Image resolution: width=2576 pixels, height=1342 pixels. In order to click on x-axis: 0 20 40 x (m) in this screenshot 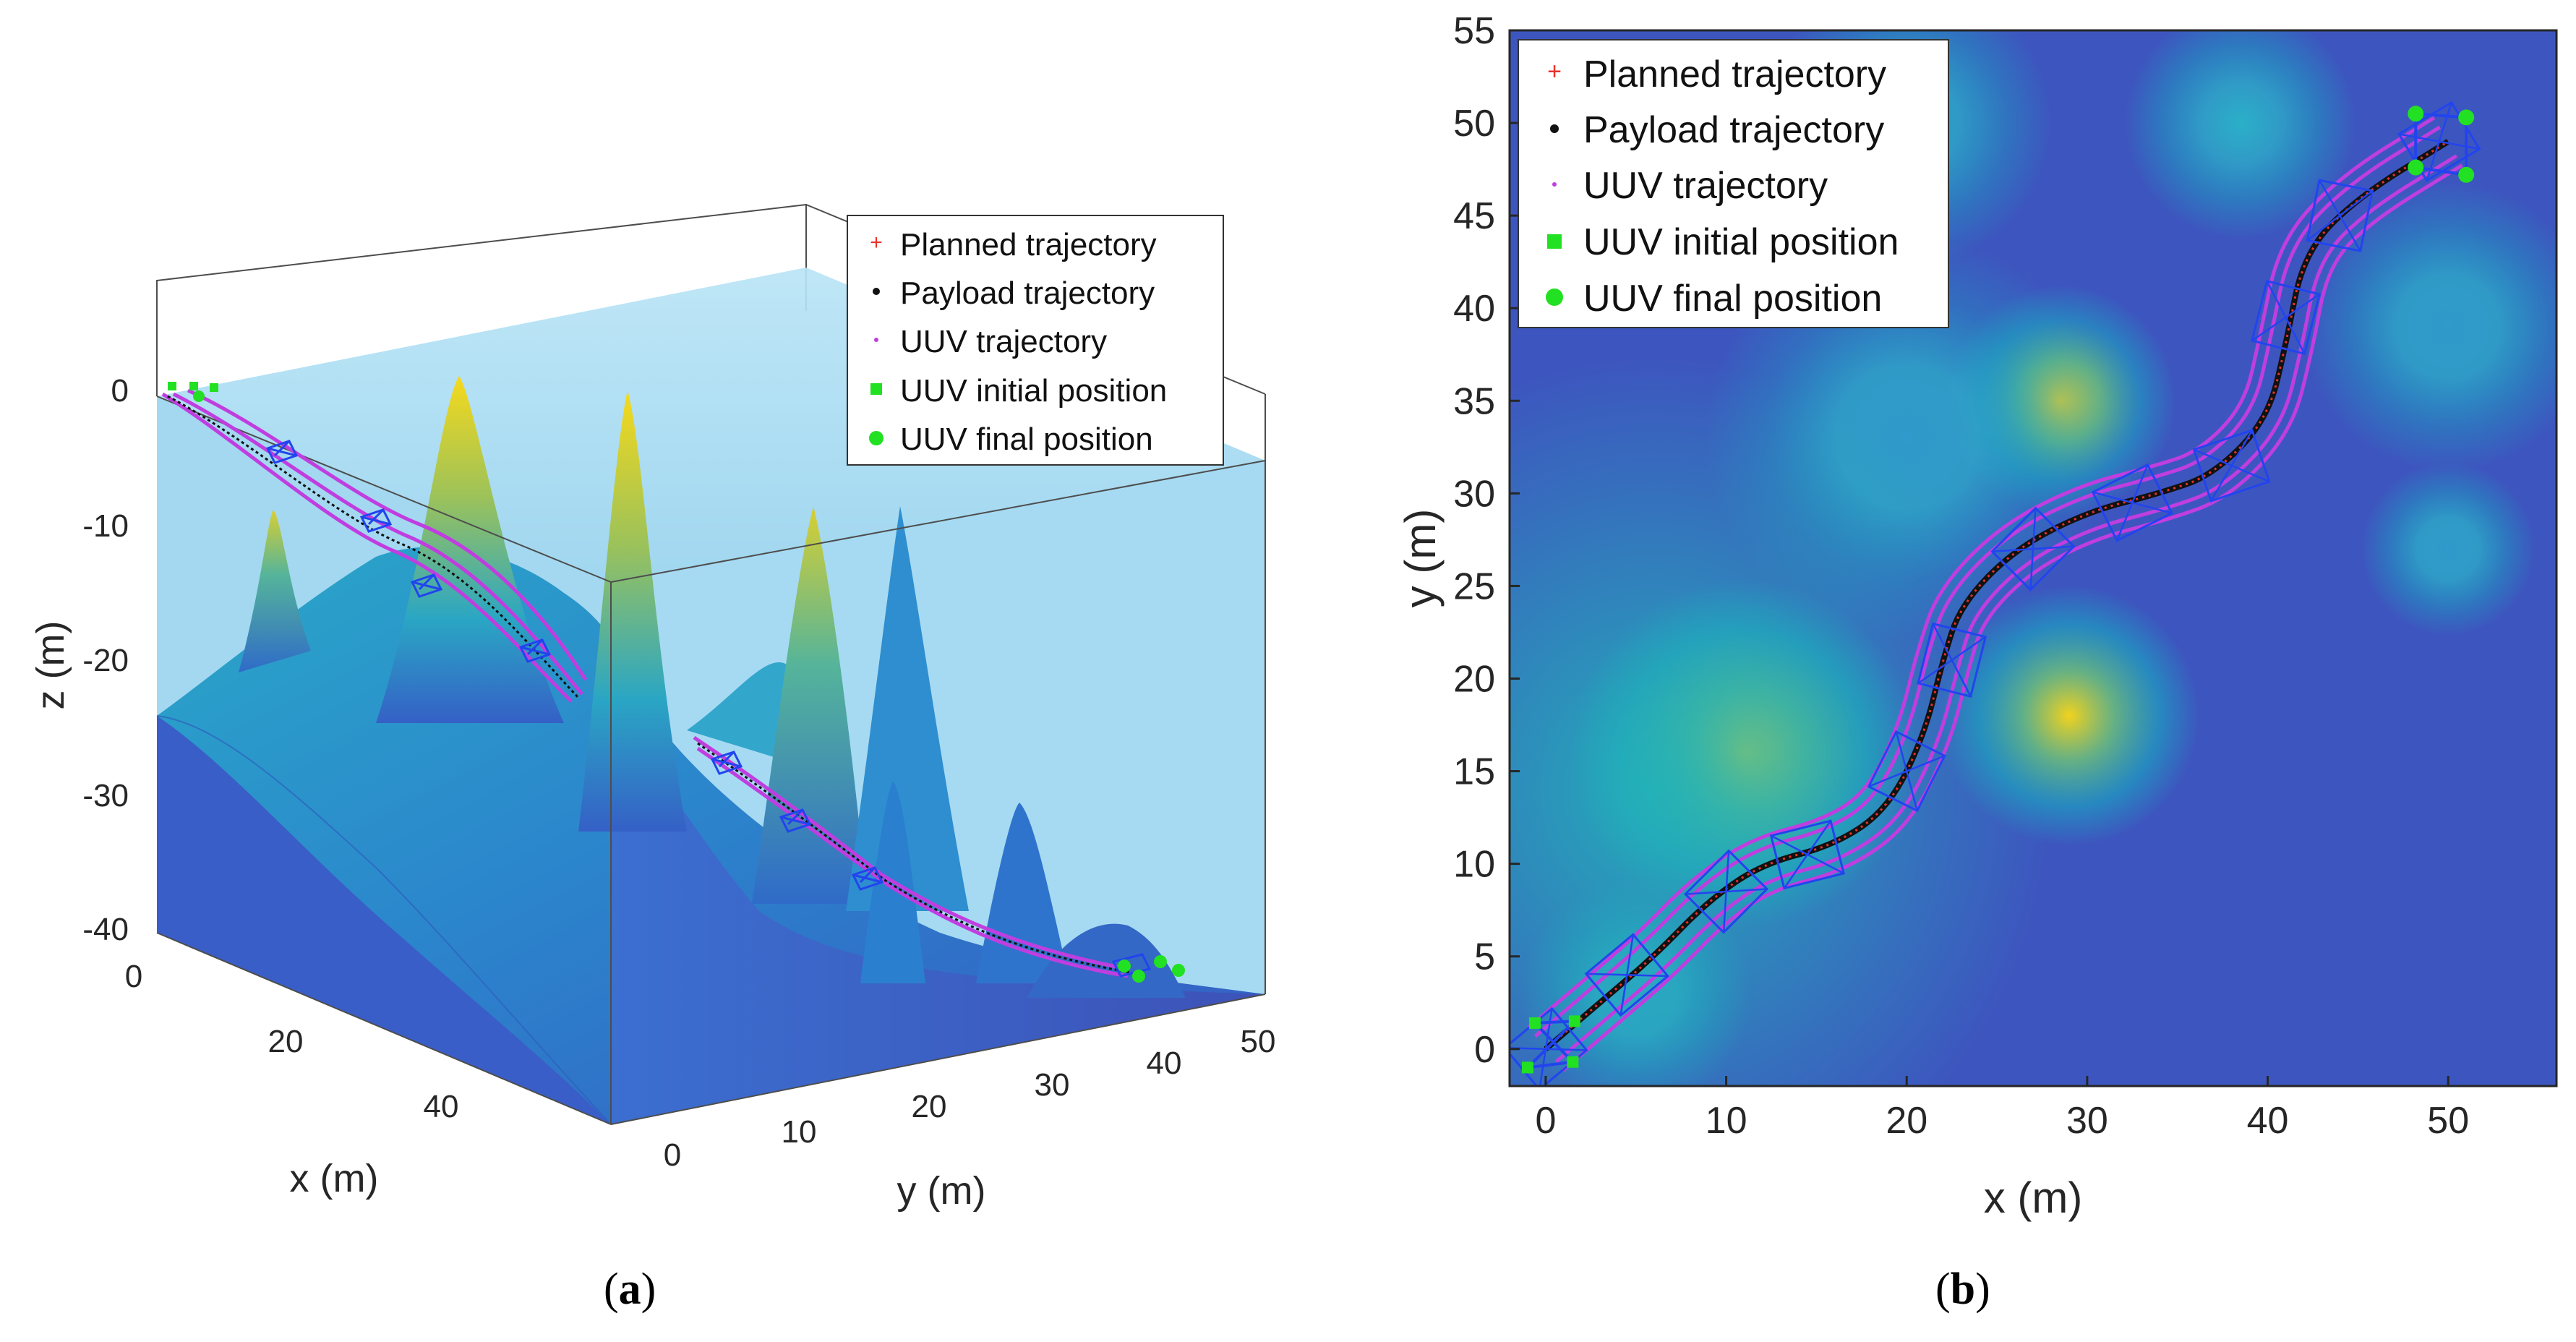, I will do `click(292, 1079)`.